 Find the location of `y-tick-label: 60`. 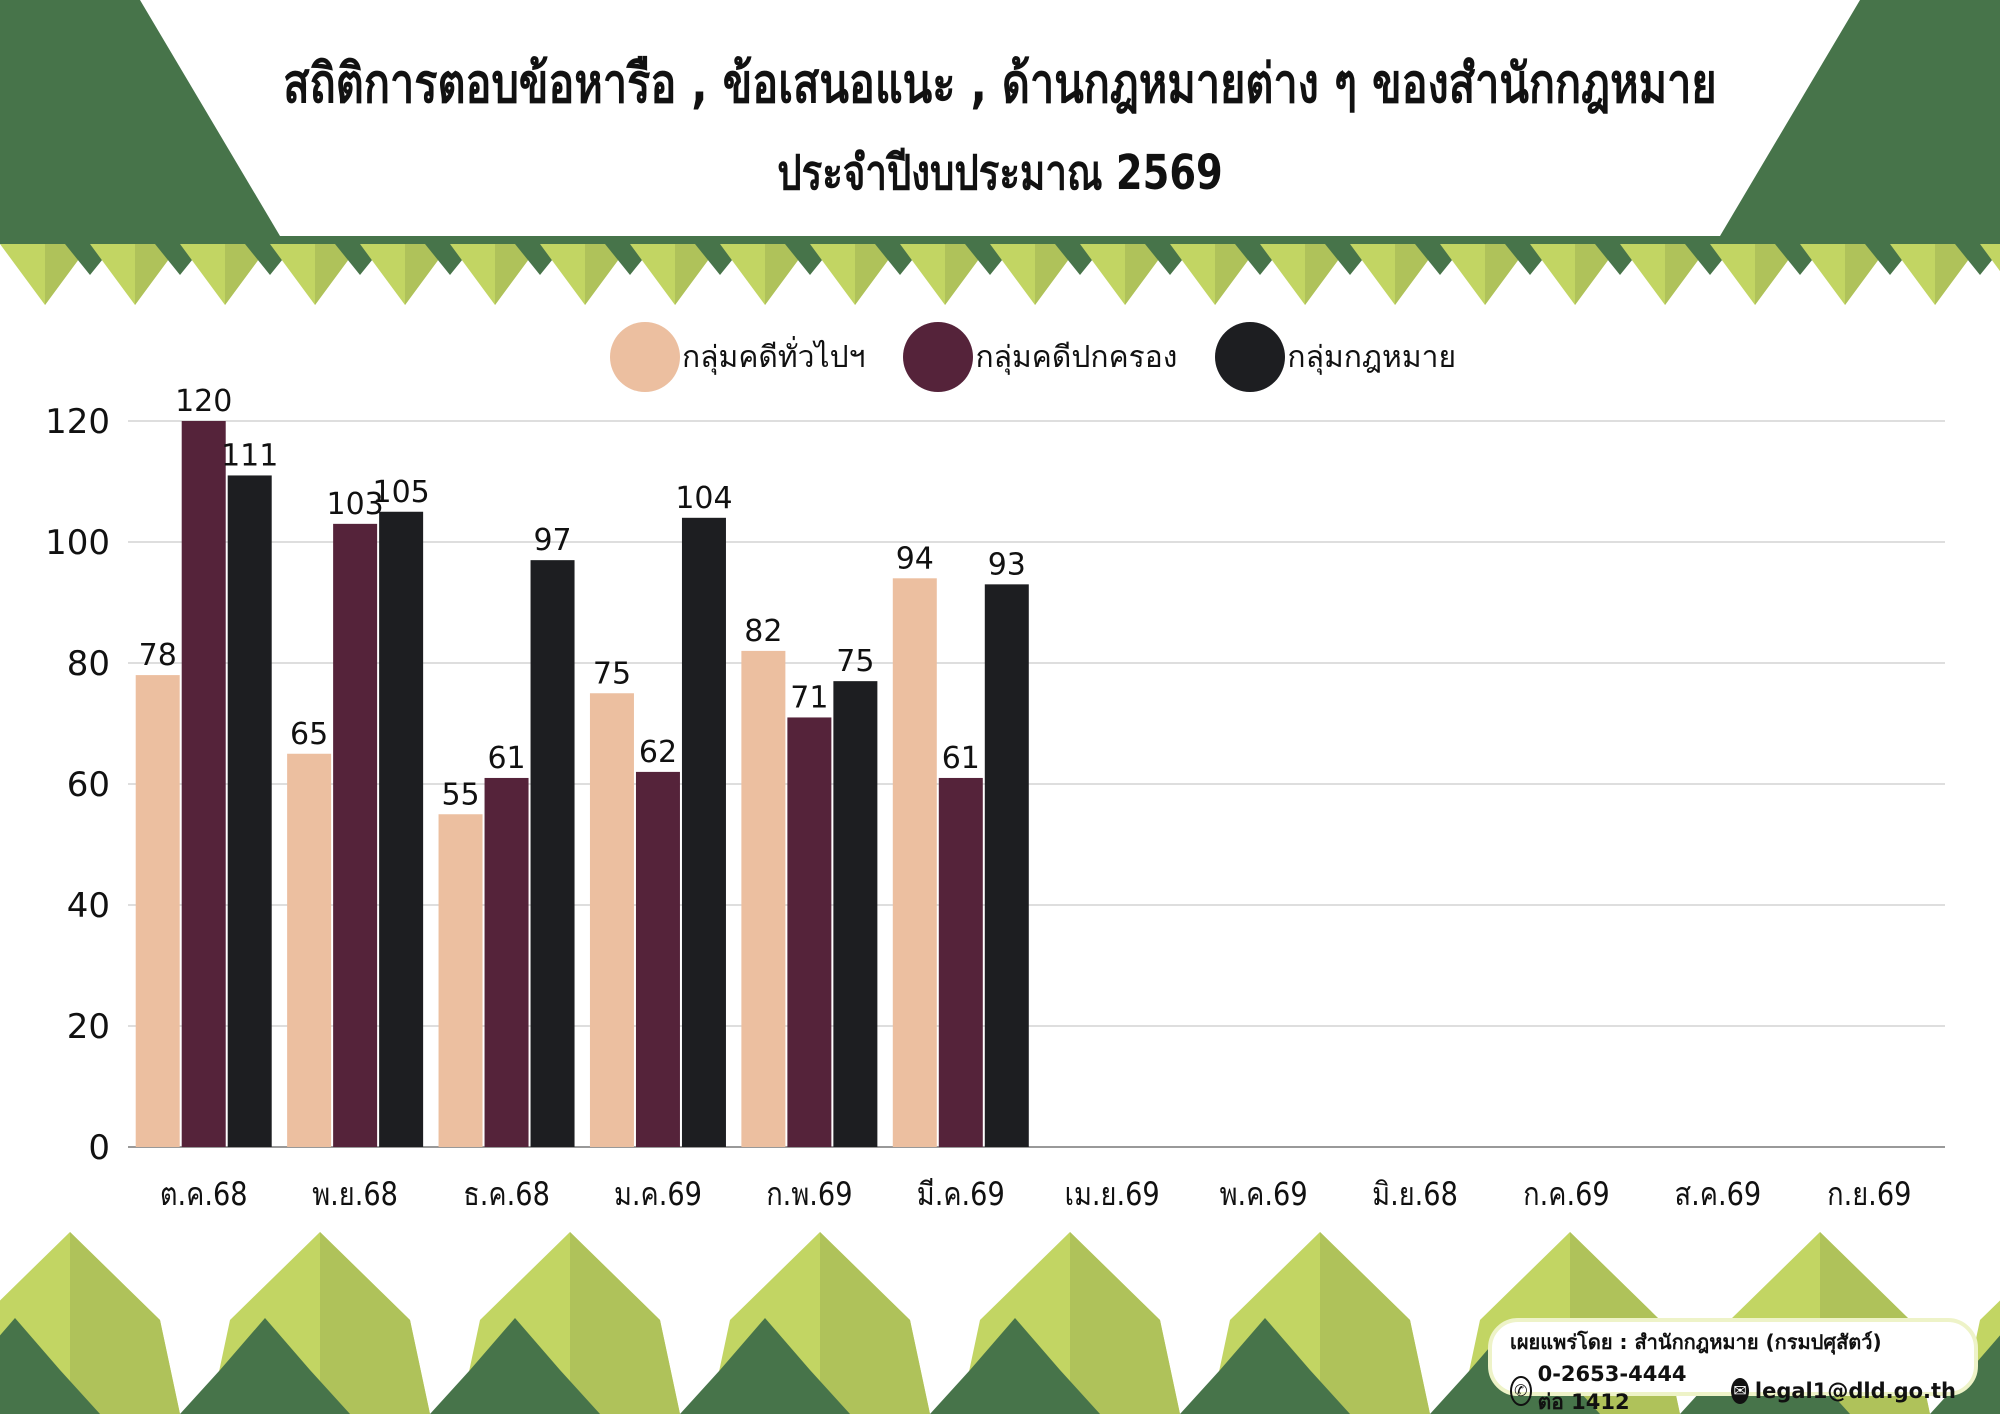

y-tick-label: 60 is located at coordinates (88, 785).